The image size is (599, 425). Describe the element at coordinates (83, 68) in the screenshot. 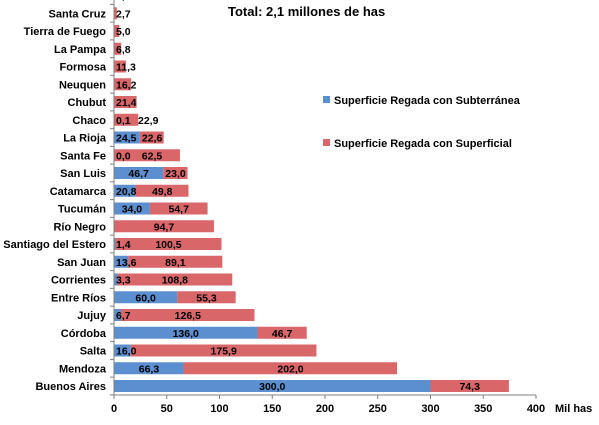

I see `category-label: Formosa` at that location.